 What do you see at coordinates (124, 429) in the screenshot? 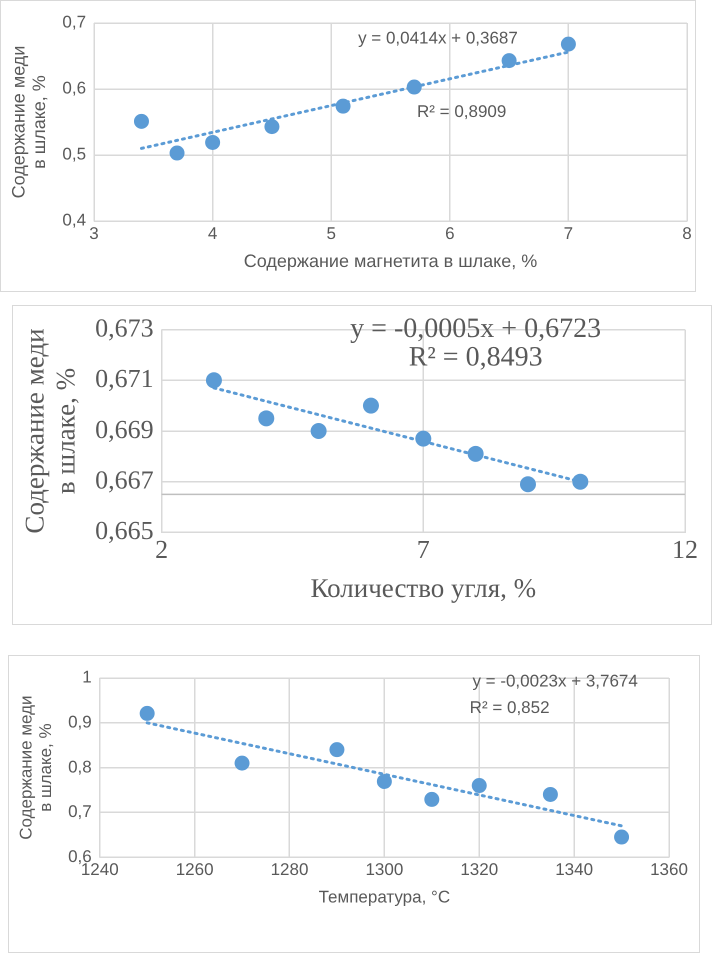
I see `y-tick-label: 0,669` at bounding box center [124, 429].